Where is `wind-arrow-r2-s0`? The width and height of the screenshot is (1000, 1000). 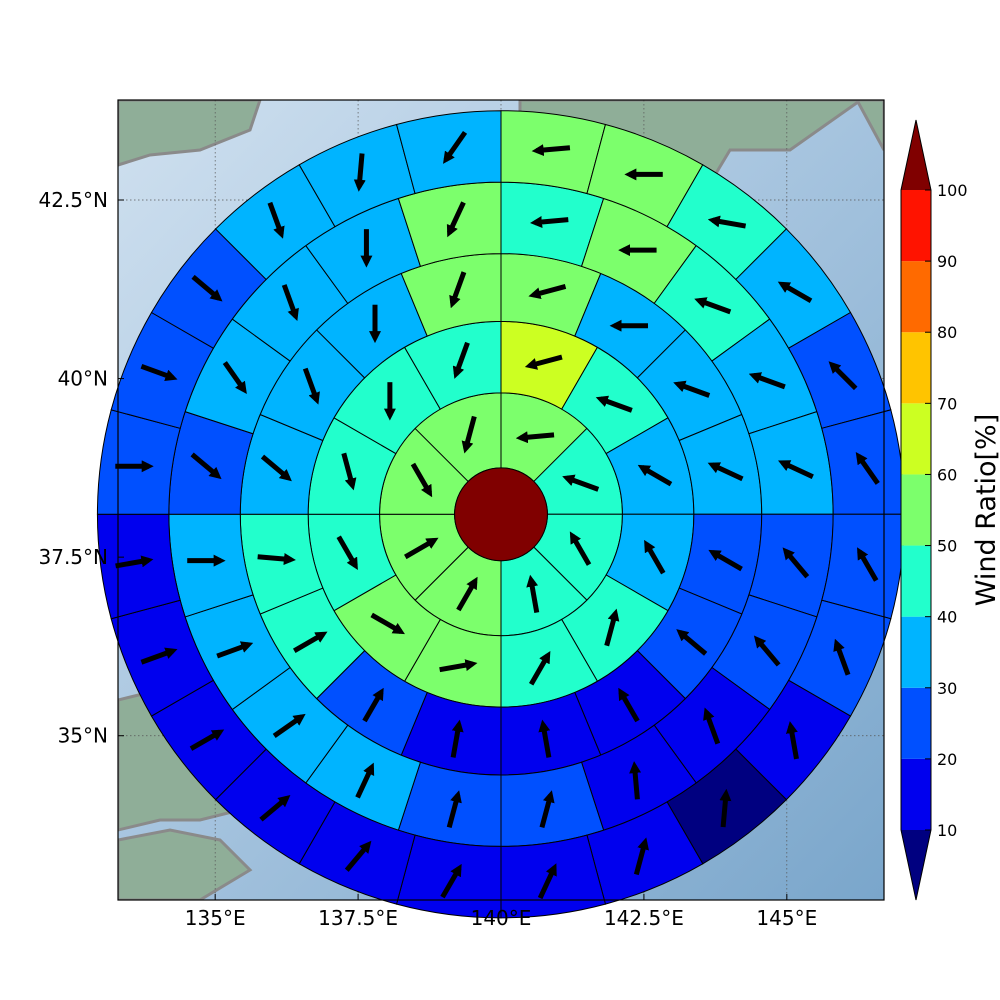 wind-arrow-r2-s0 is located at coordinates (543, 362).